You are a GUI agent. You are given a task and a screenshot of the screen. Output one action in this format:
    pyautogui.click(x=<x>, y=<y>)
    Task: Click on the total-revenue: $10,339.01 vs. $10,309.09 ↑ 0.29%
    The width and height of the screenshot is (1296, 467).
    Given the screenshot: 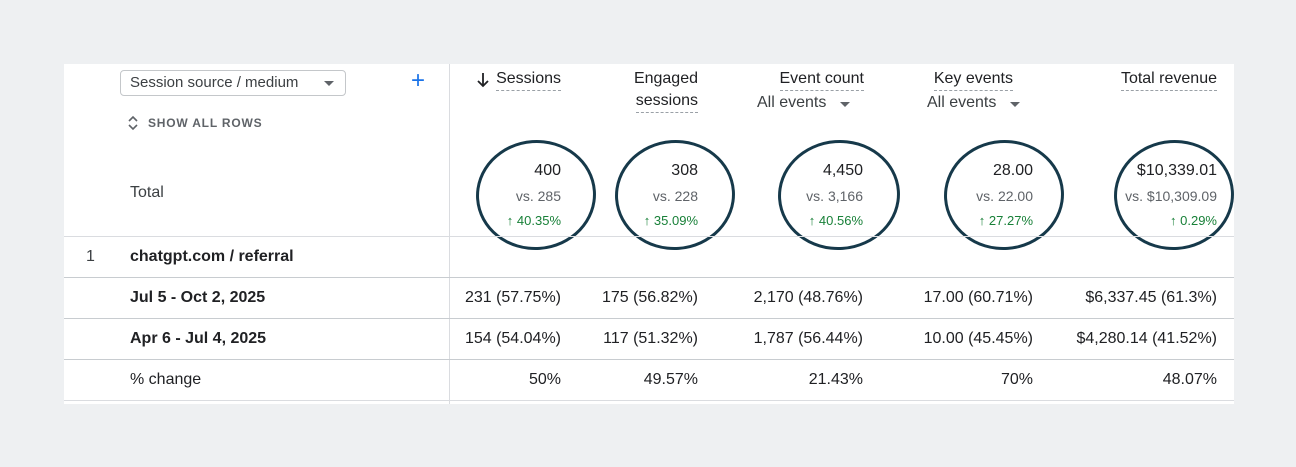 What is the action you would take?
    pyautogui.click(x=1137, y=197)
    